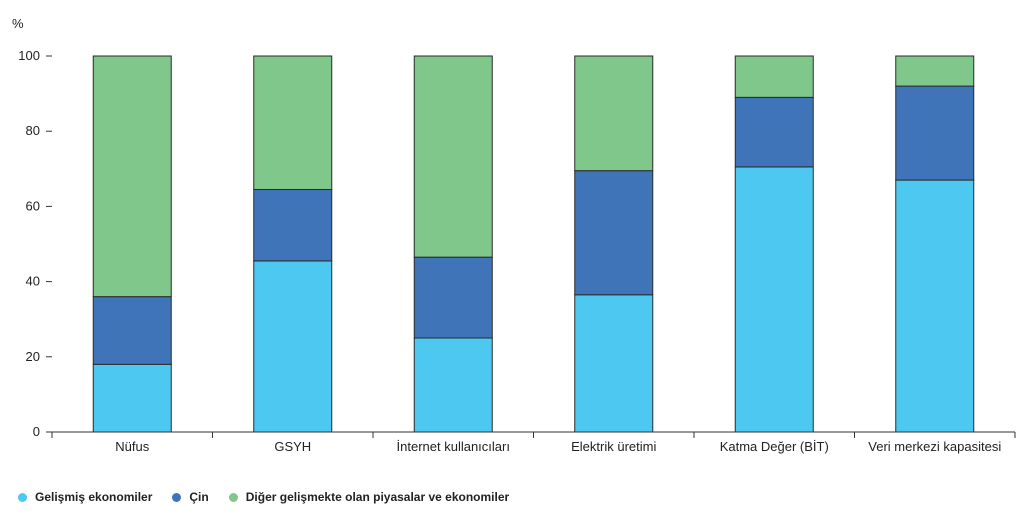  What do you see at coordinates (774, 446) in the screenshot?
I see `x-category-label-5: Katma Değer (BİT)` at bounding box center [774, 446].